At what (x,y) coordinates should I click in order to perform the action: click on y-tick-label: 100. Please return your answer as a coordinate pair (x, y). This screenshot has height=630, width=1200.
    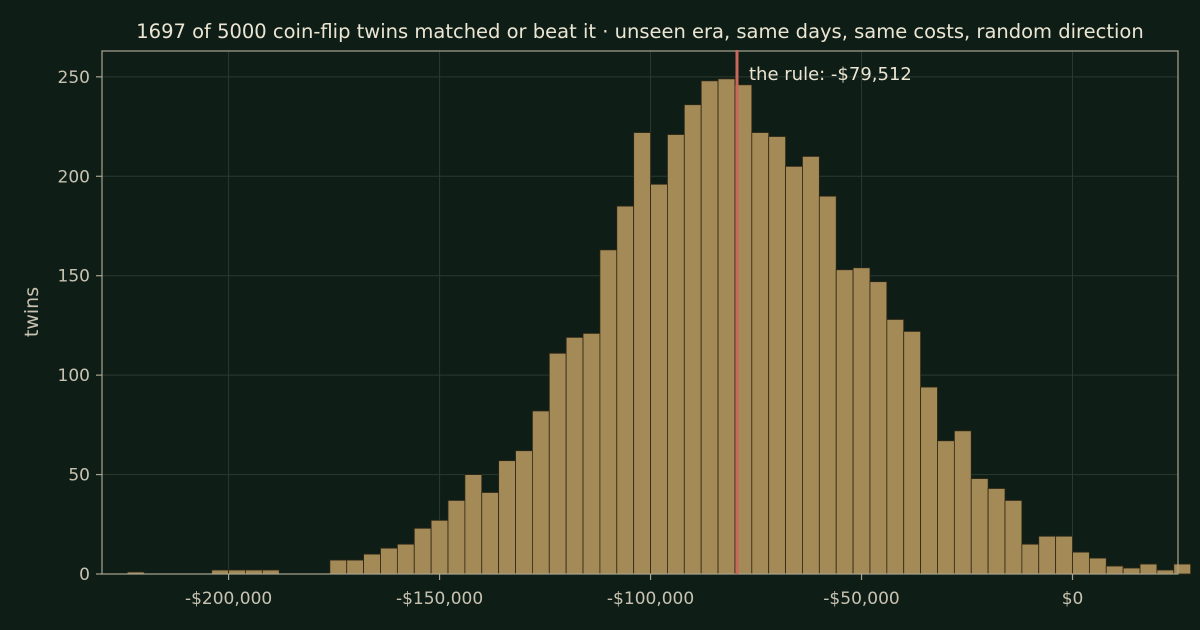
    Looking at the image, I should click on (74, 376).